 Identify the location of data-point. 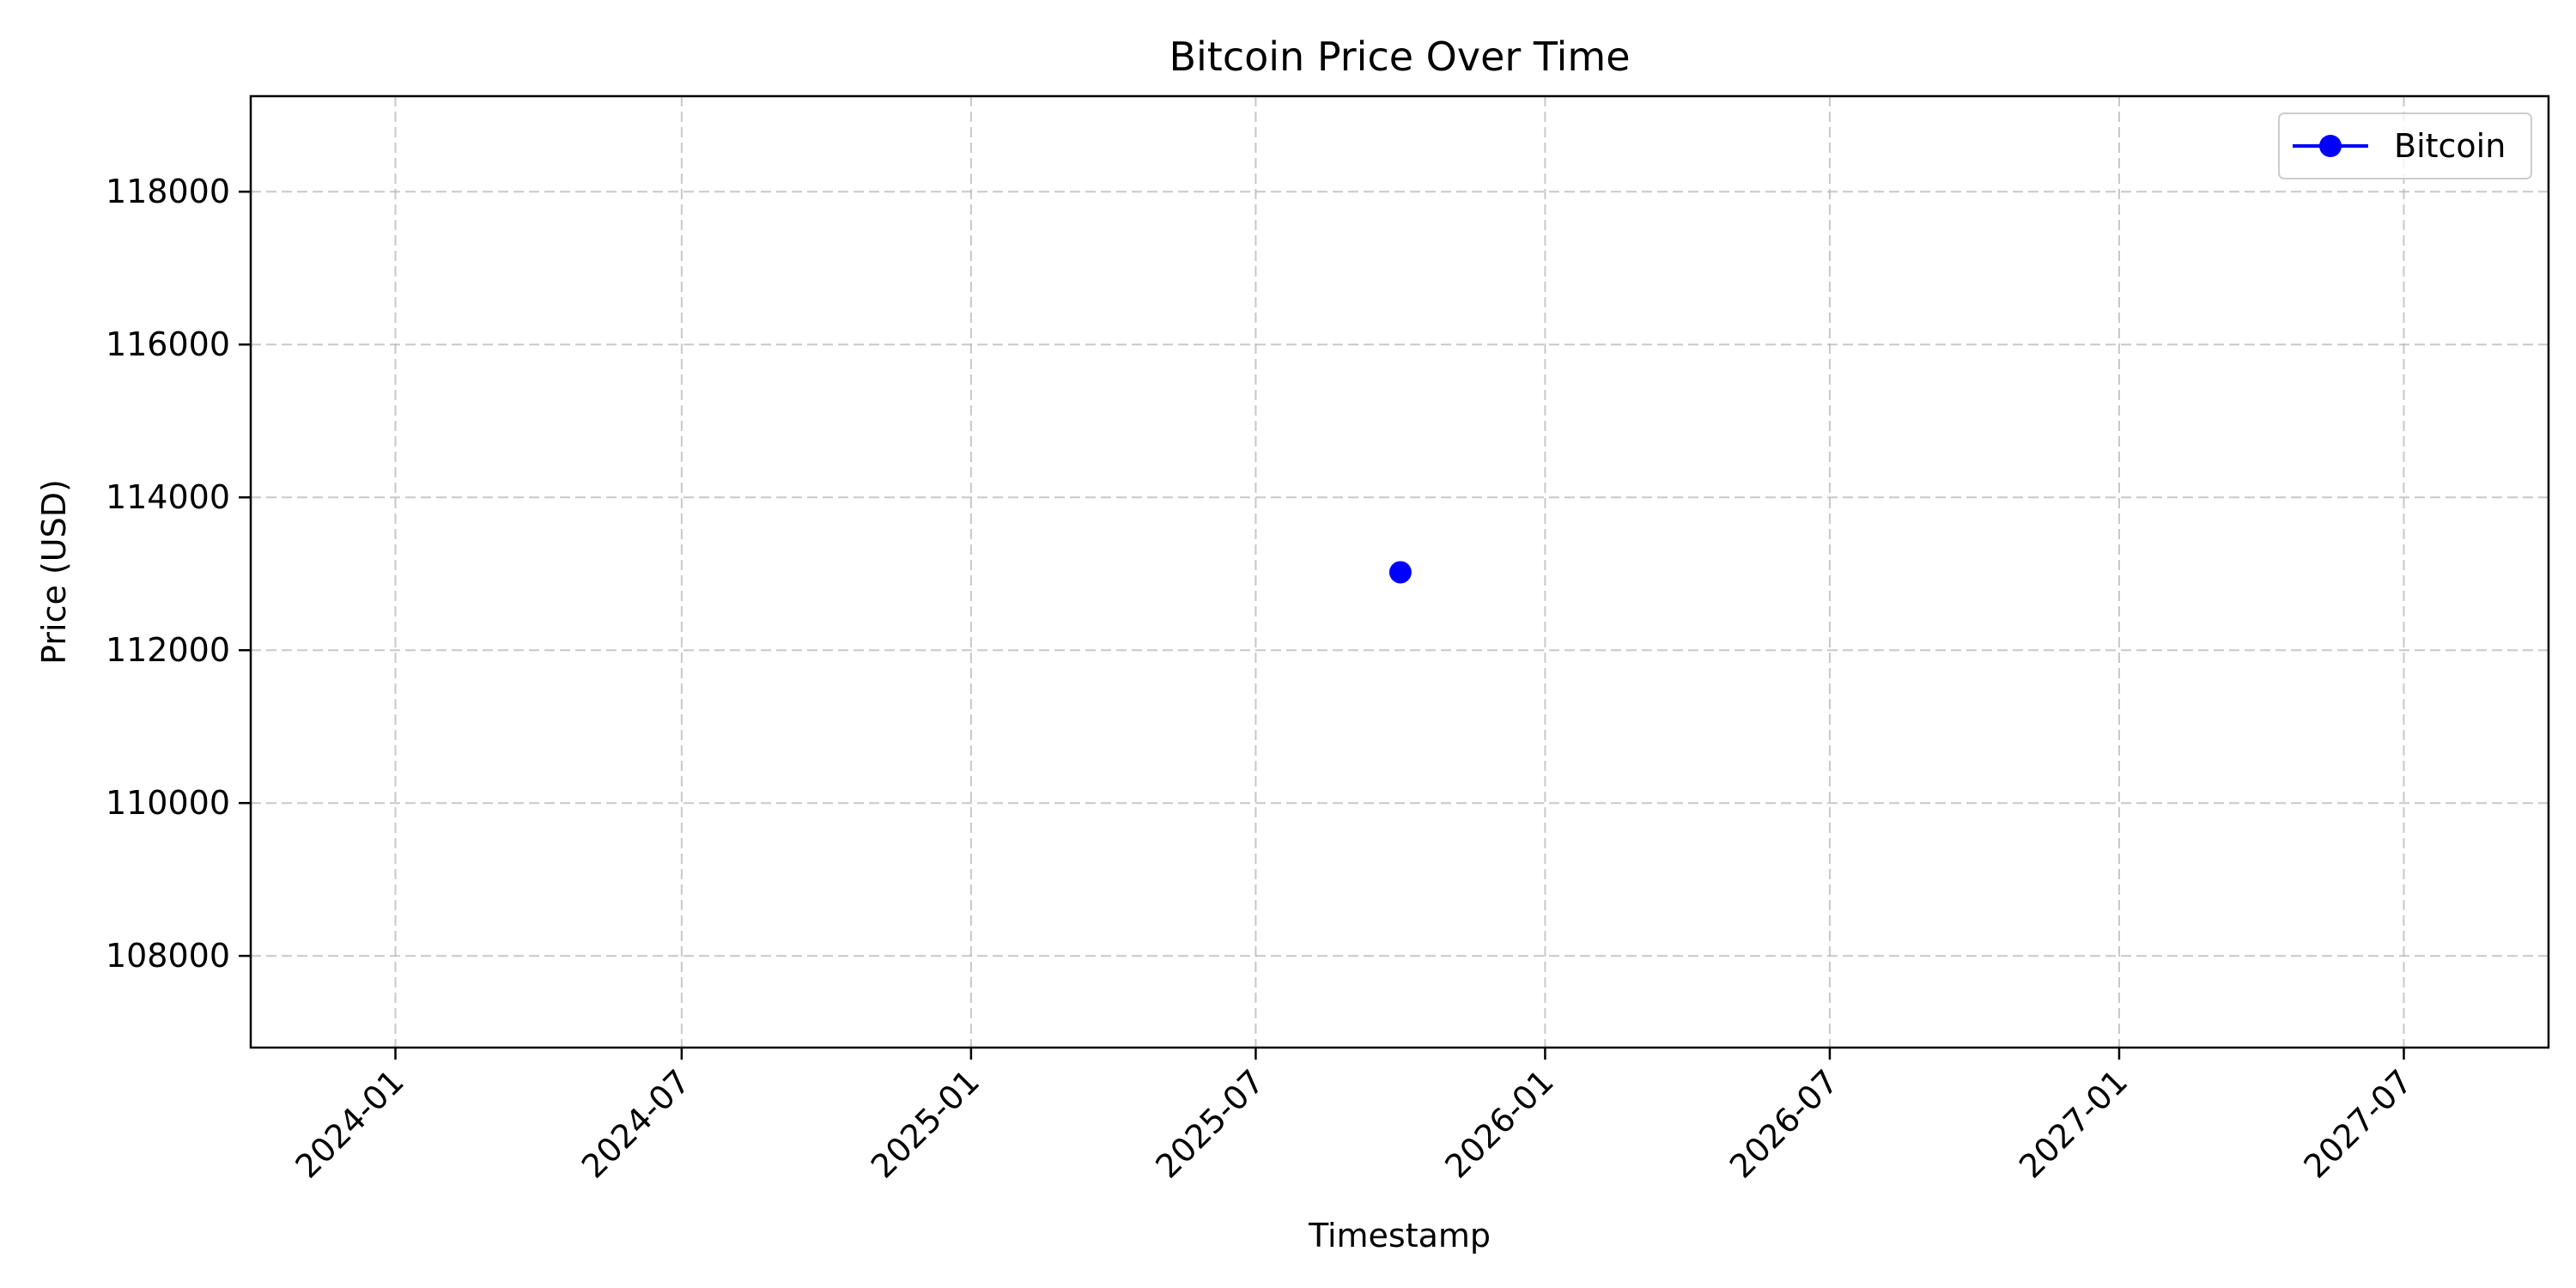
(1400, 572).